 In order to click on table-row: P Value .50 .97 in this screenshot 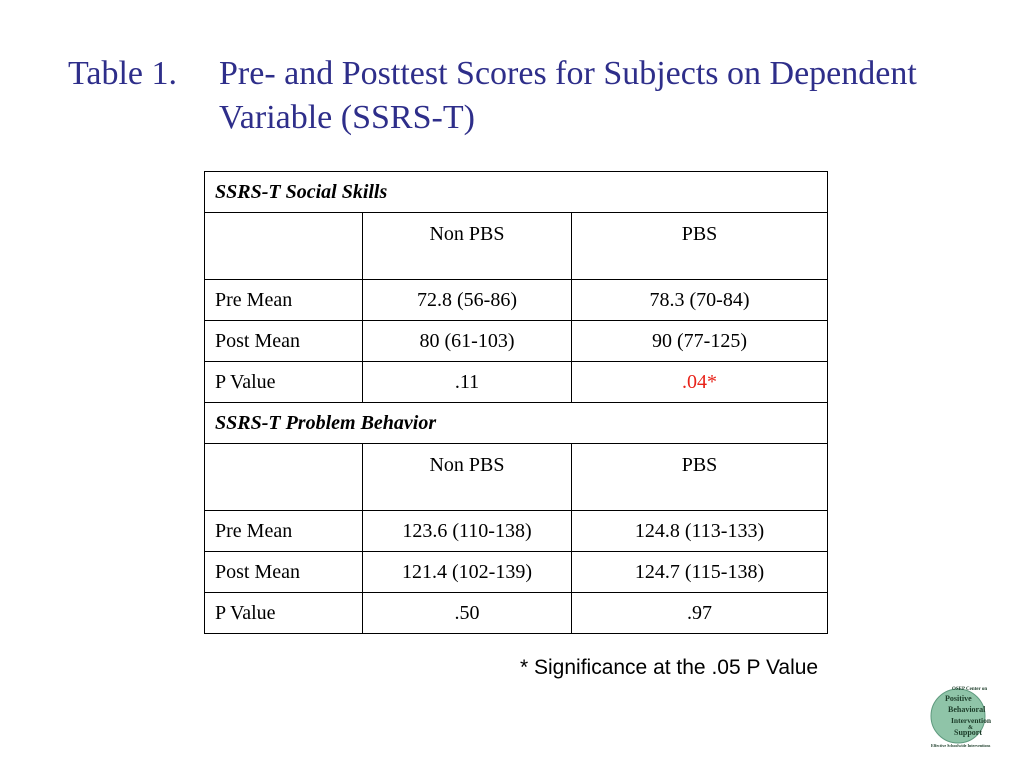, I will do `click(516, 613)`.